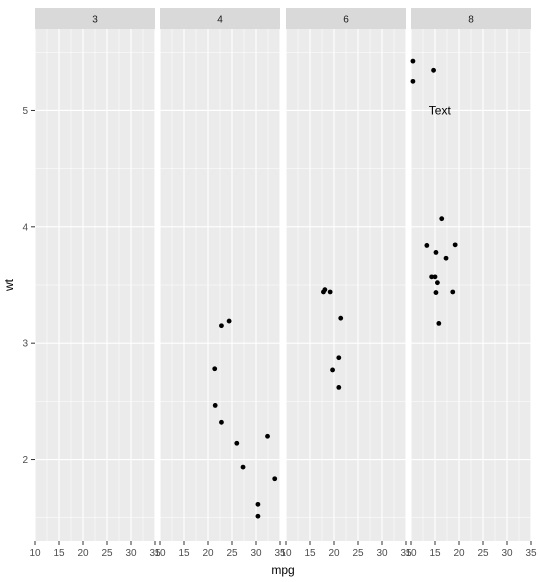 The image size is (540, 582). Describe the element at coordinates (25, 344) in the screenshot. I see `y-tick-label: 3` at that location.